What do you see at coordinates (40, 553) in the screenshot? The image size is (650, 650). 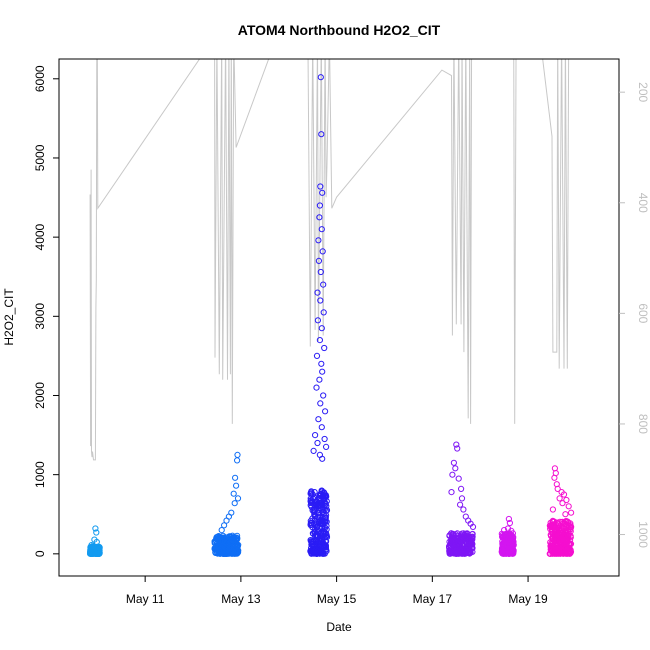 I see `y-tick-label: 0` at bounding box center [40, 553].